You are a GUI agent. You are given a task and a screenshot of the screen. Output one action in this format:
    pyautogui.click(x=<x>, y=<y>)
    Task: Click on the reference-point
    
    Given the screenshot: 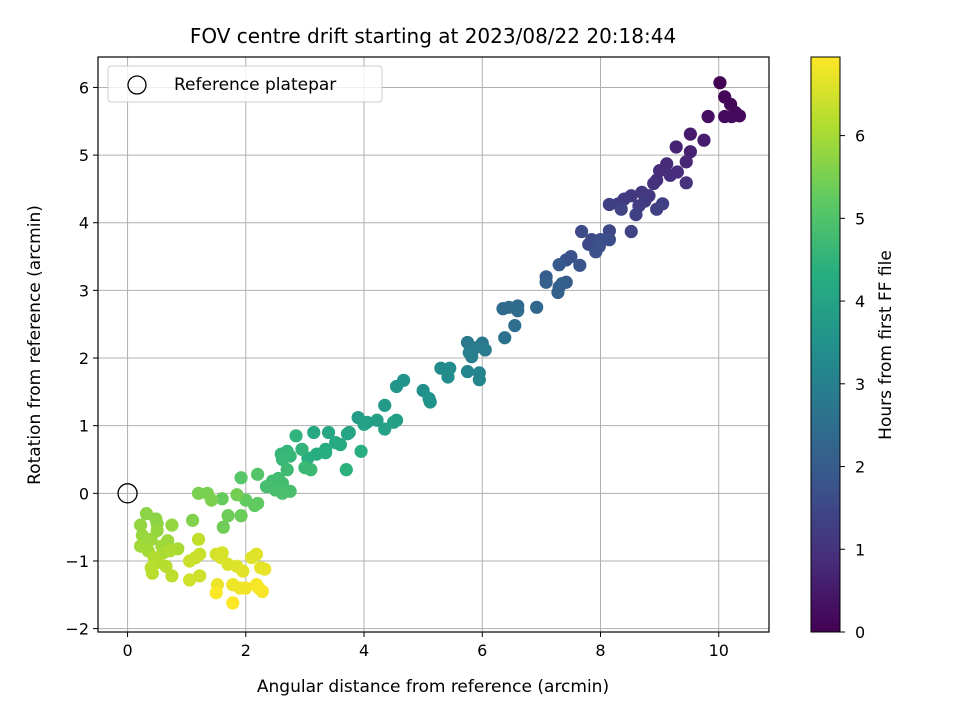 What is the action you would take?
    pyautogui.click(x=127, y=493)
    